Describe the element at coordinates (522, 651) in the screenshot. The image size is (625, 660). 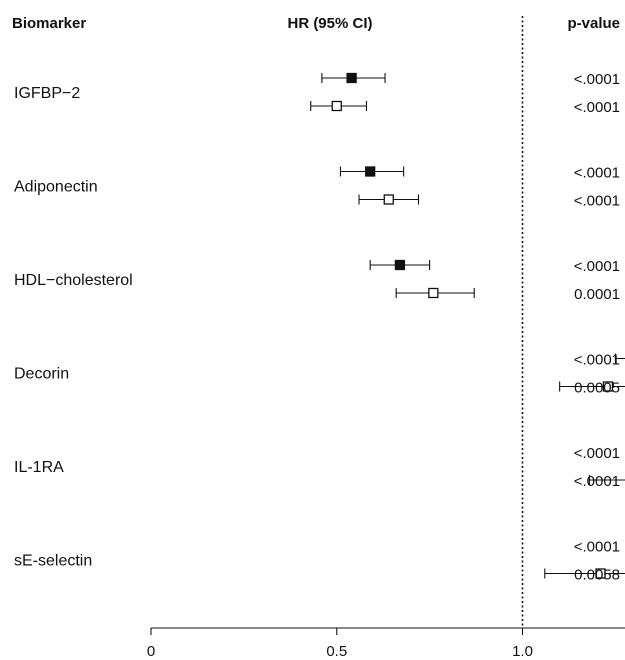
I see `x-tick-label: 1.0` at that location.